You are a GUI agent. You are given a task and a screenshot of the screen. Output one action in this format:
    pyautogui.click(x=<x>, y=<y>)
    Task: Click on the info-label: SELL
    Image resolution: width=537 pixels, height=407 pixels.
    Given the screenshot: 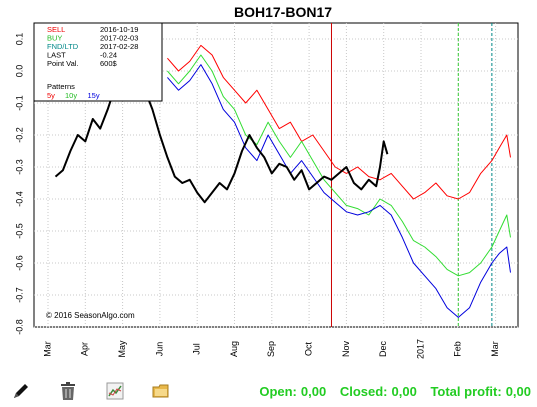 What is the action you would take?
    pyautogui.click(x=56, y=29)
    